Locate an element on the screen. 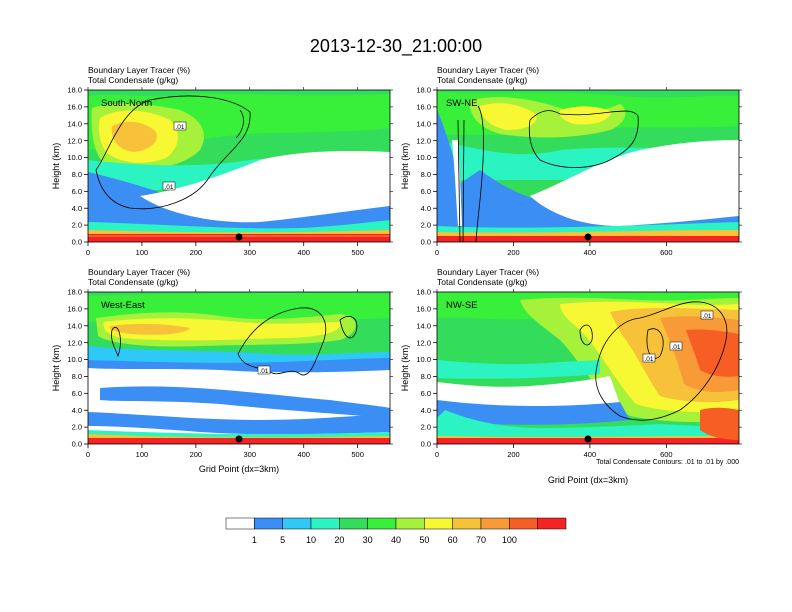 The width and height of the screenshot is (792, 612). panel-label: NW-SE is located at coordinates (462, 305).